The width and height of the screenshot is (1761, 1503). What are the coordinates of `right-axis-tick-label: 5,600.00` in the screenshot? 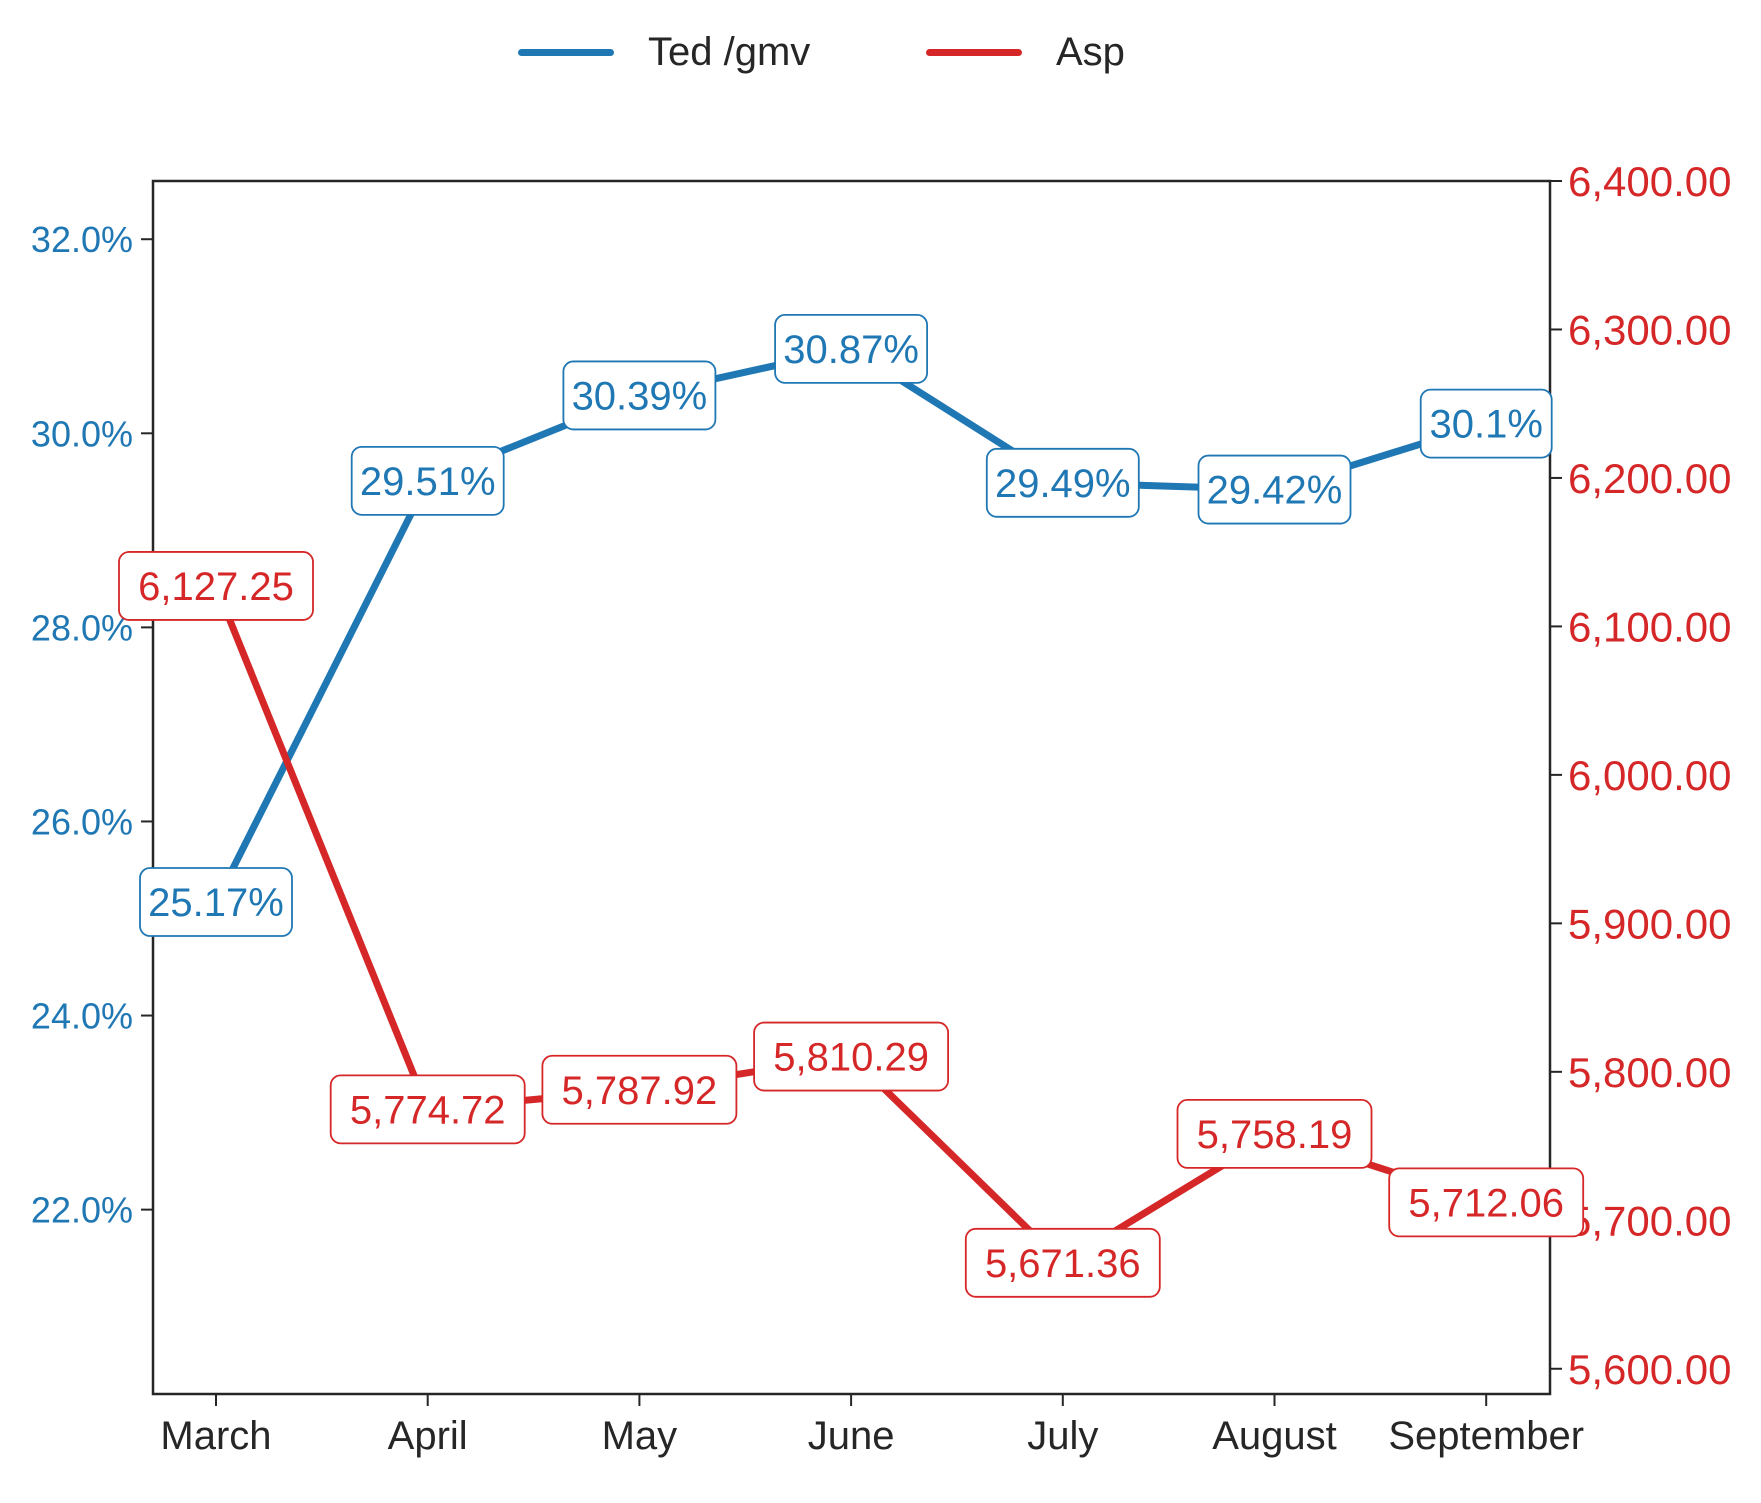 It's located at (1650, 1369).